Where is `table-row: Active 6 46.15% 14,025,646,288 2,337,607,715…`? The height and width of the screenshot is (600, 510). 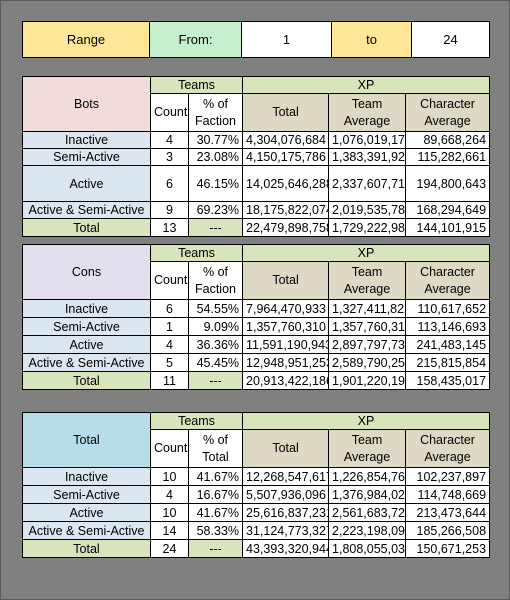
table-row: Active 6 46.15% 14,025,646,288 2,337,607,715… is located at coordinates (256, 183).